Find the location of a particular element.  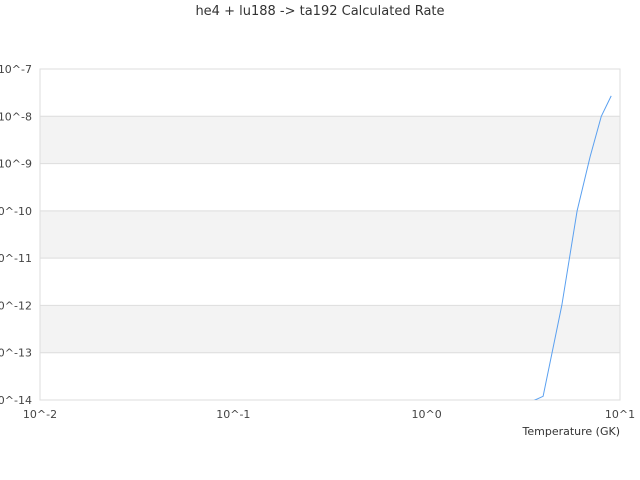

x-tick-label: 10^-2 is located at coordinates (40, 414).